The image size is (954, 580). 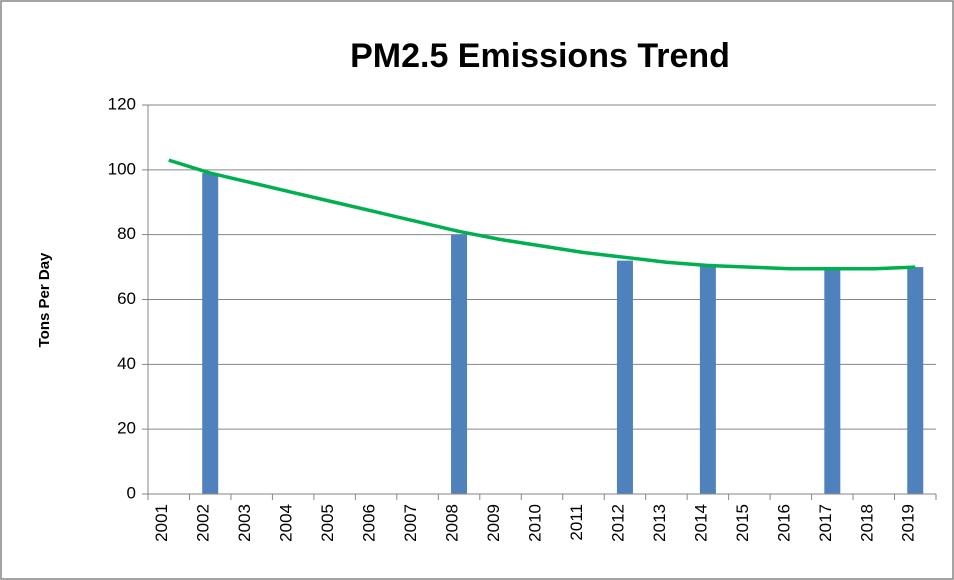 What do you see at coordinates (131, 492) in the screenshot?
I see `y-tick-label: 0` at bounding box center [131, 492].